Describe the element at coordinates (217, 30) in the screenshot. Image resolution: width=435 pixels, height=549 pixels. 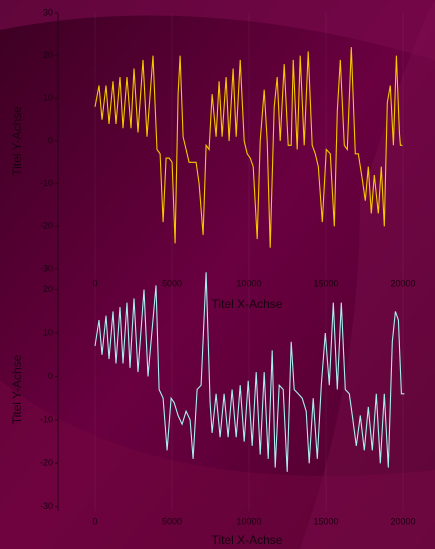
I see `swoosh` at that location.